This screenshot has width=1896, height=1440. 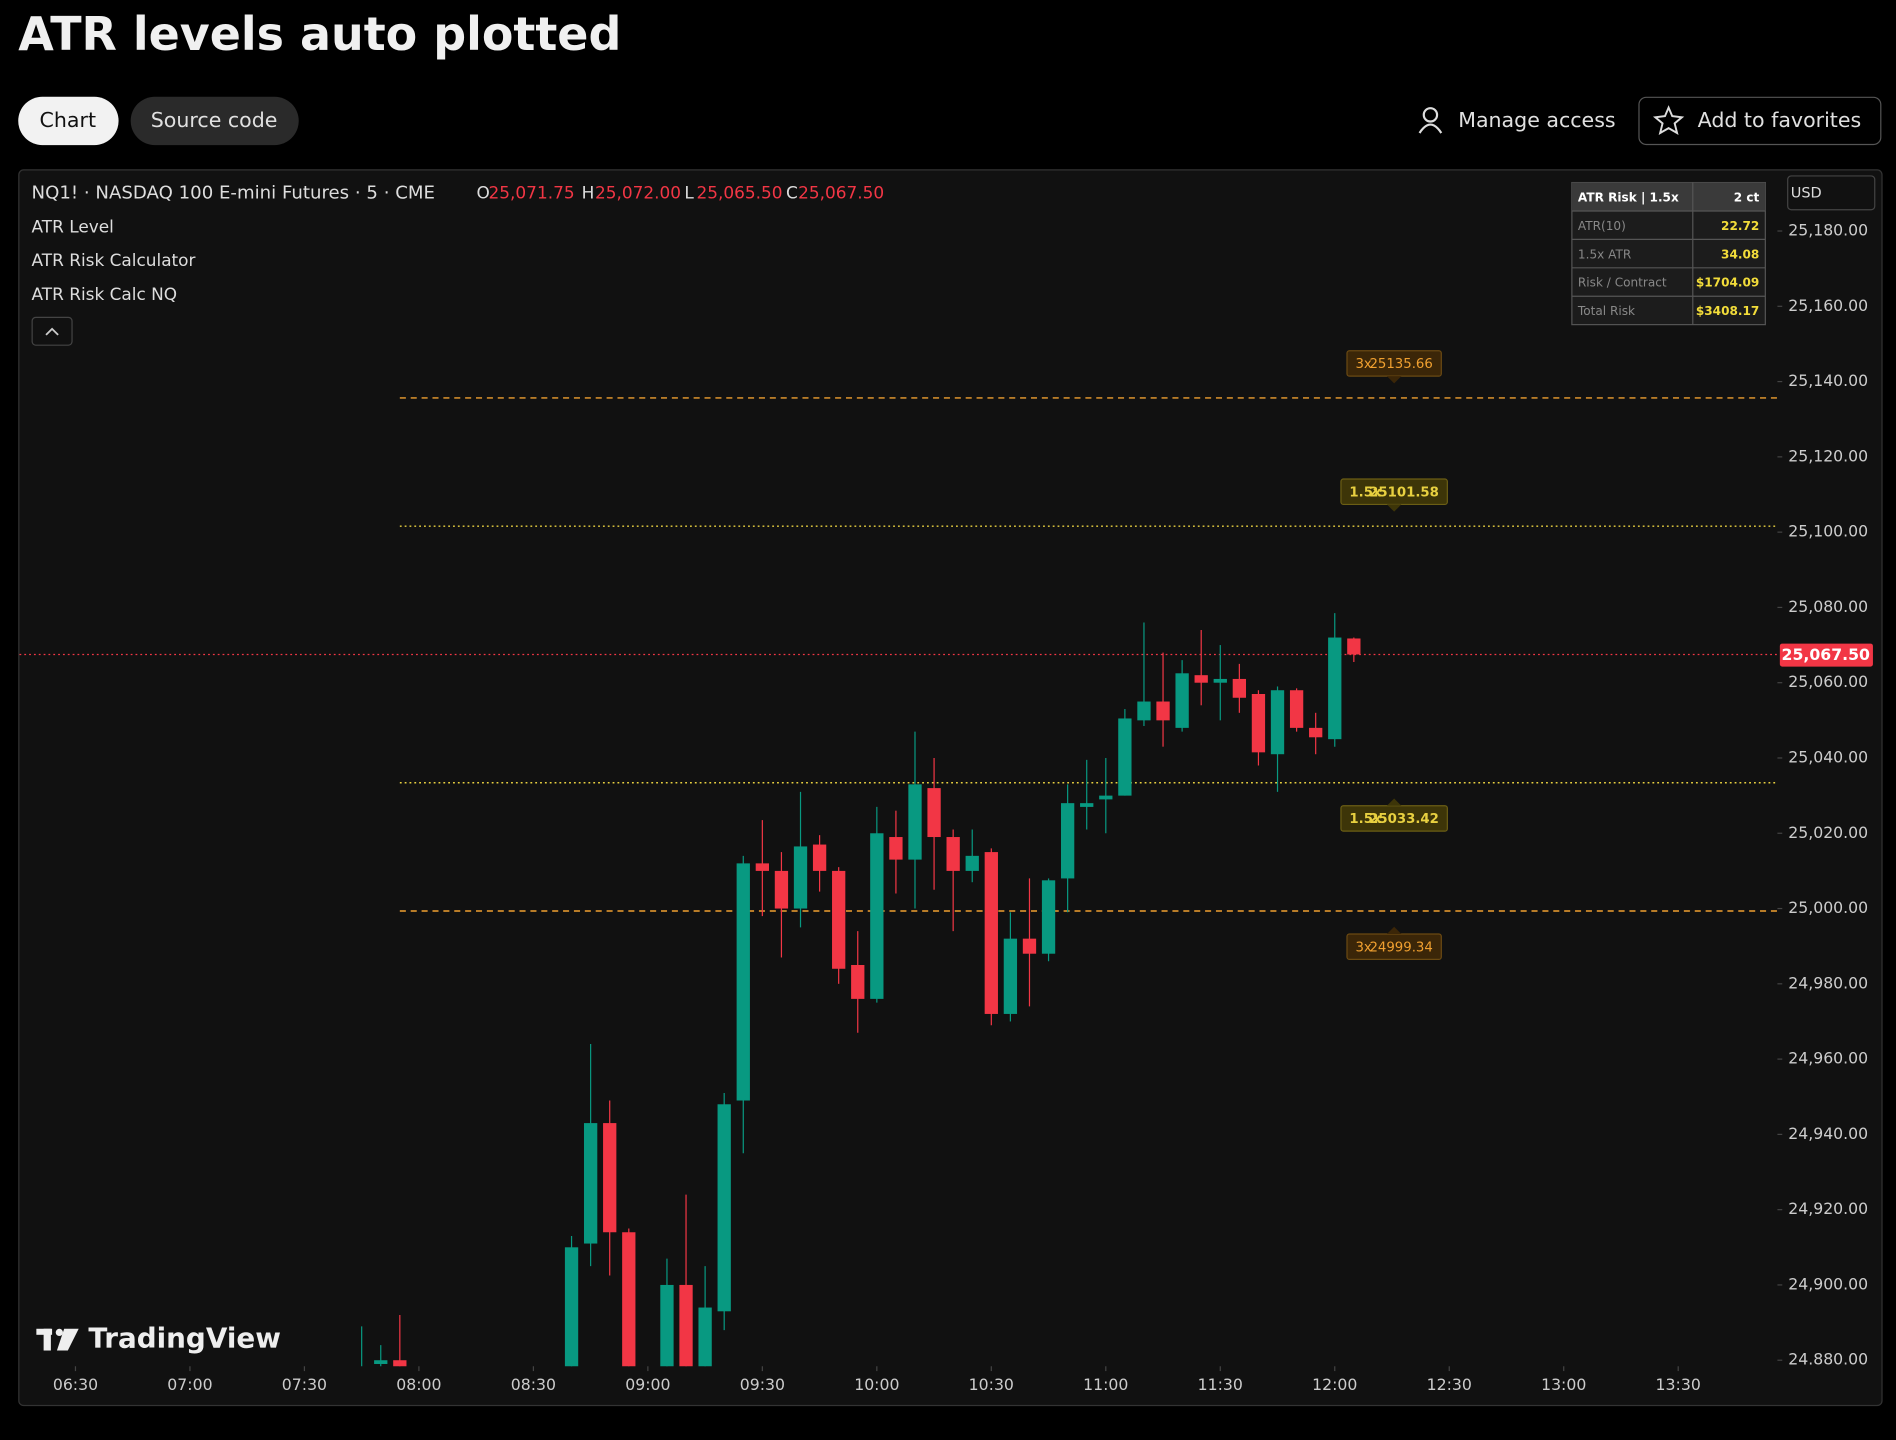 What do you see at coordinates (1363, 364) in the screenshot?
I see `level-tag-name: 3x` at bounding box center [1363, 364].